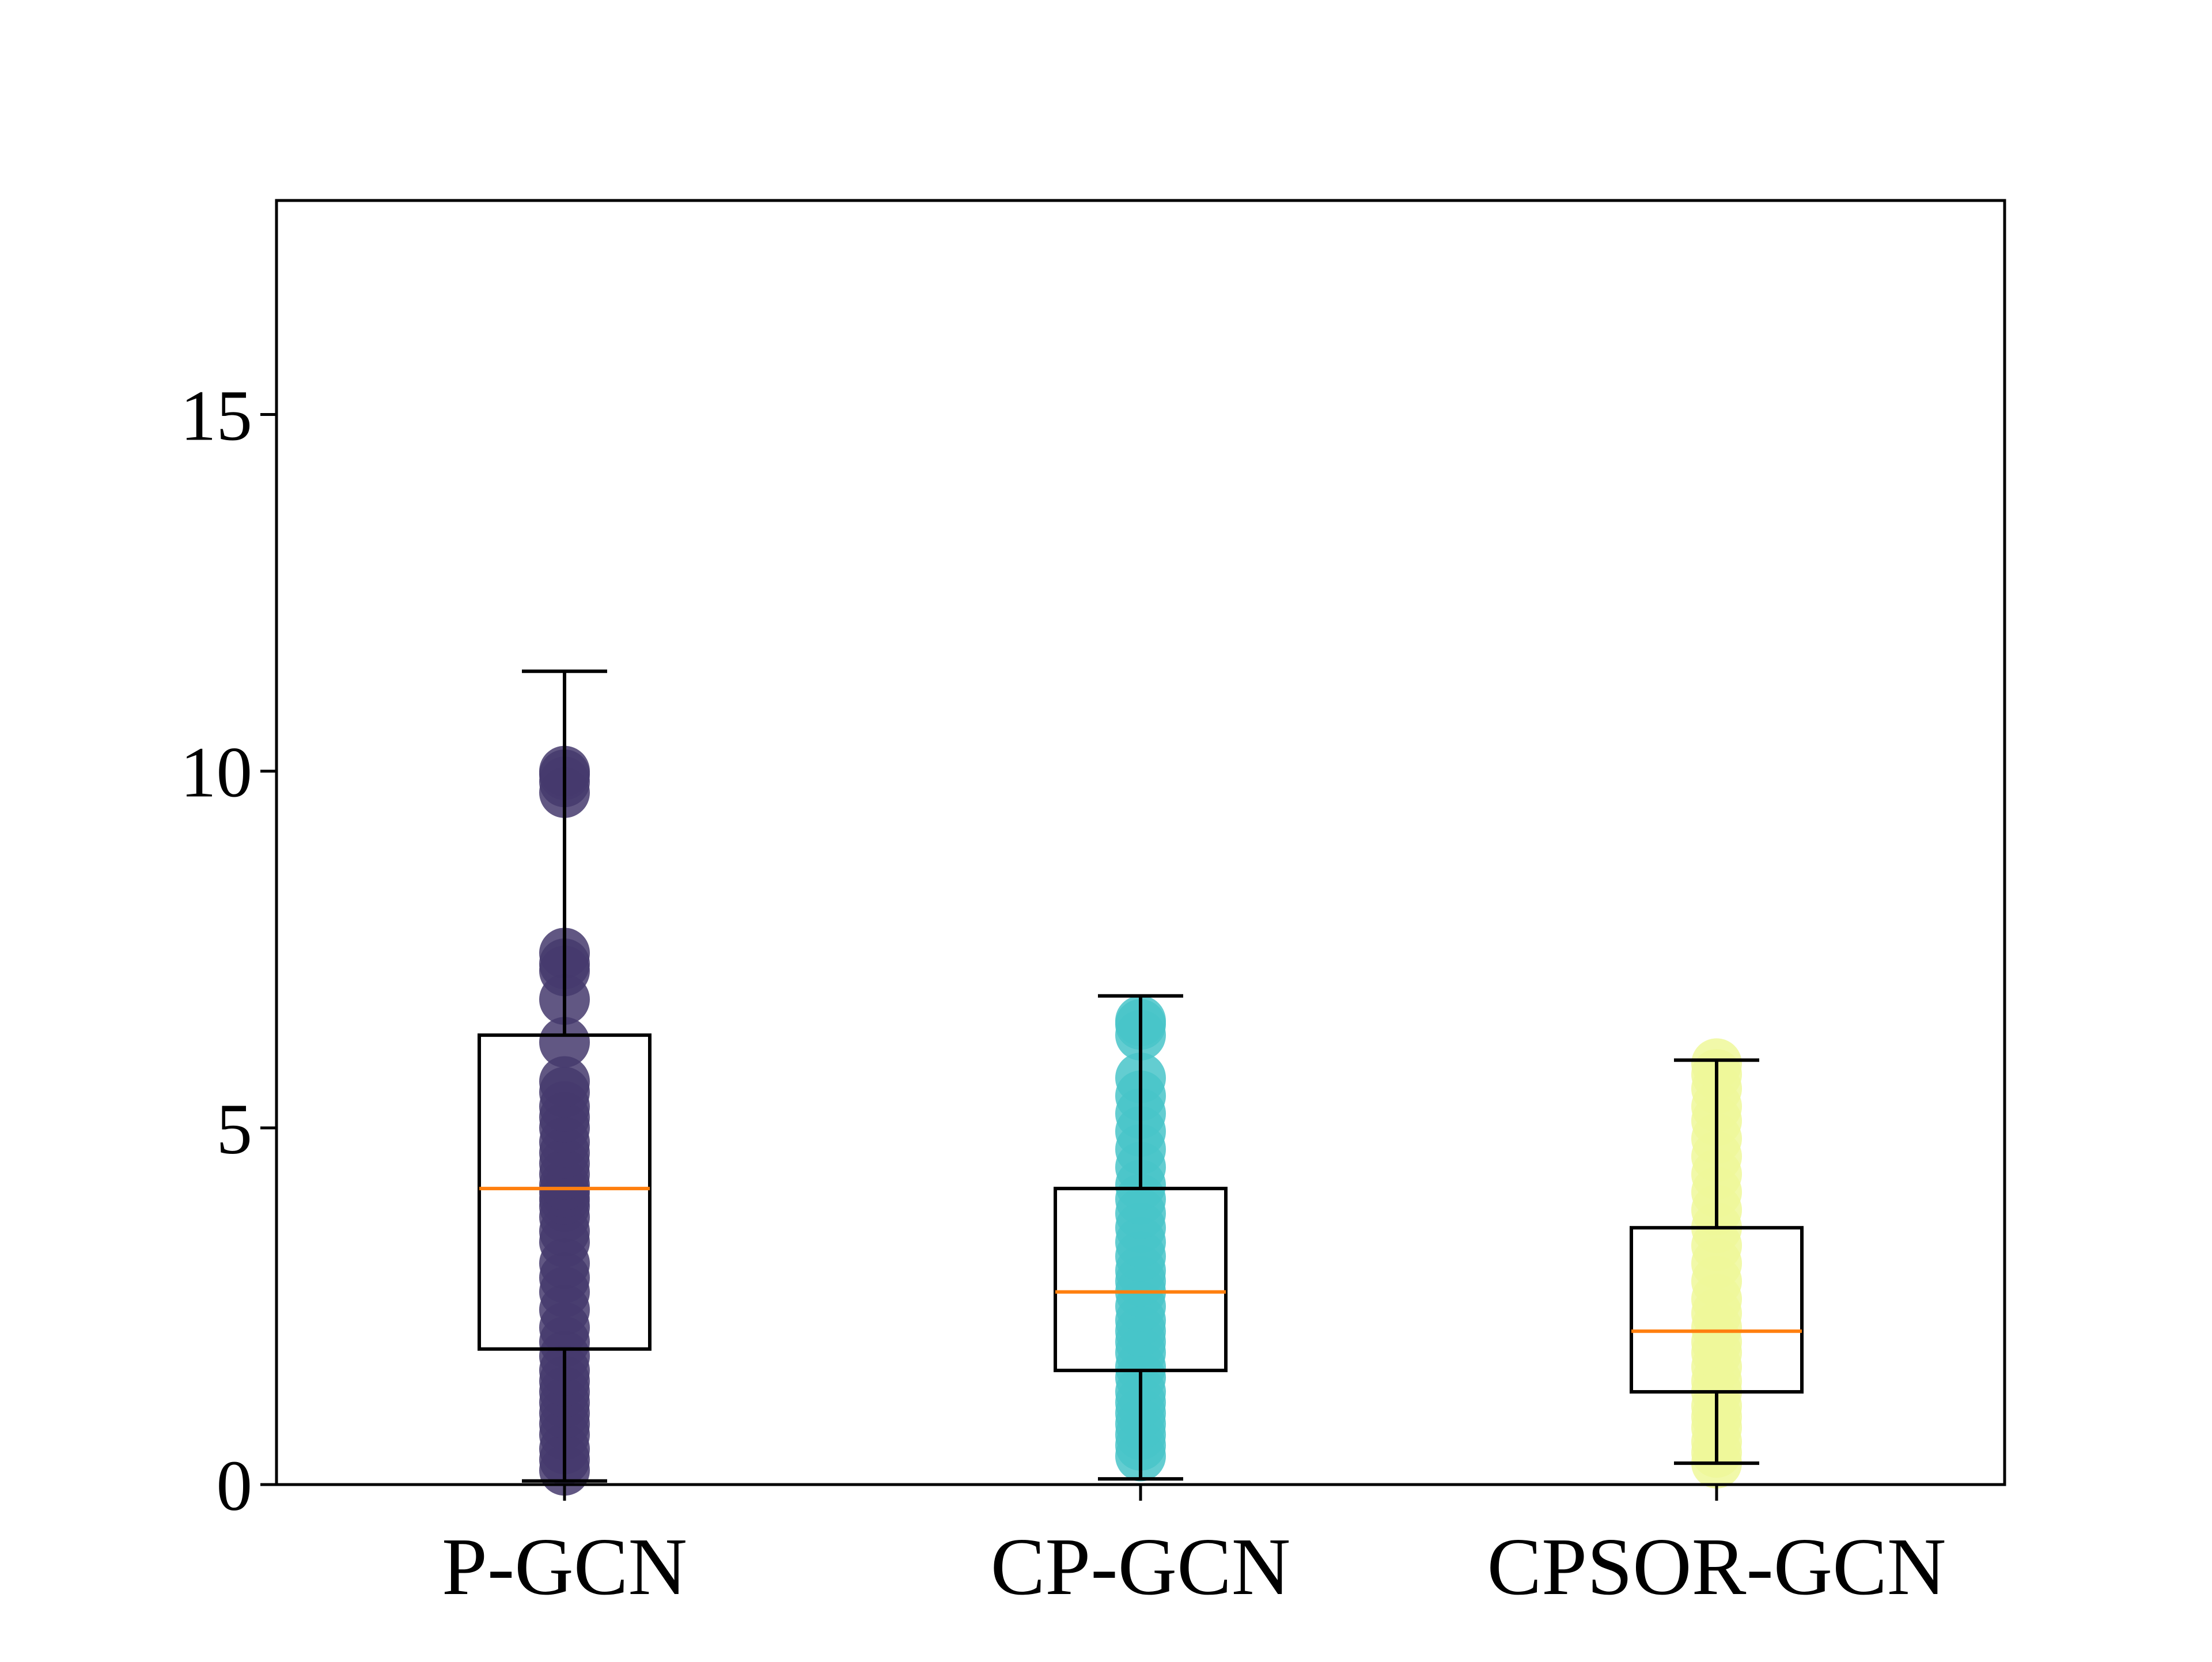  Describe the element at coordinates (216, 416) in the screenshot. I see `y-tick-label: 15` at that location.